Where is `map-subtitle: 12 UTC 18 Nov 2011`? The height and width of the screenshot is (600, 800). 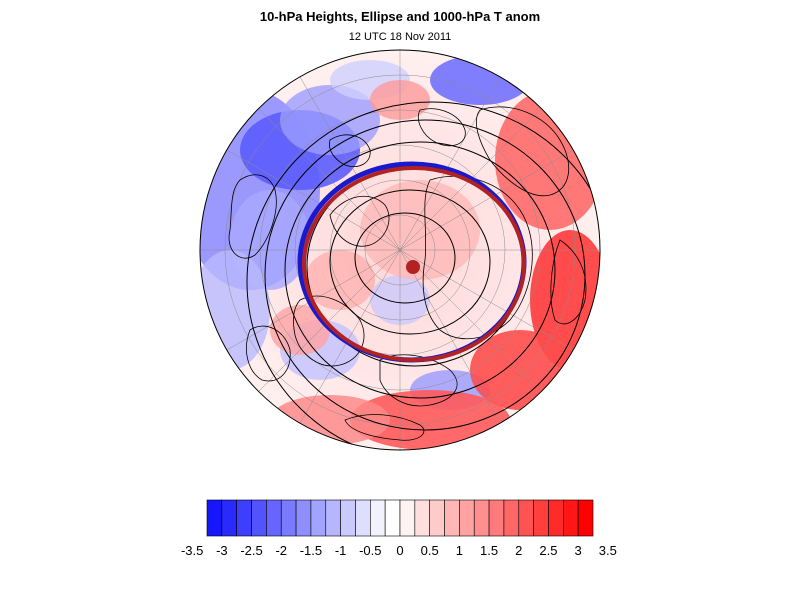 map-subtitle: 12 UTC 18 Nov 2011 is located at coordinates (400, 37).